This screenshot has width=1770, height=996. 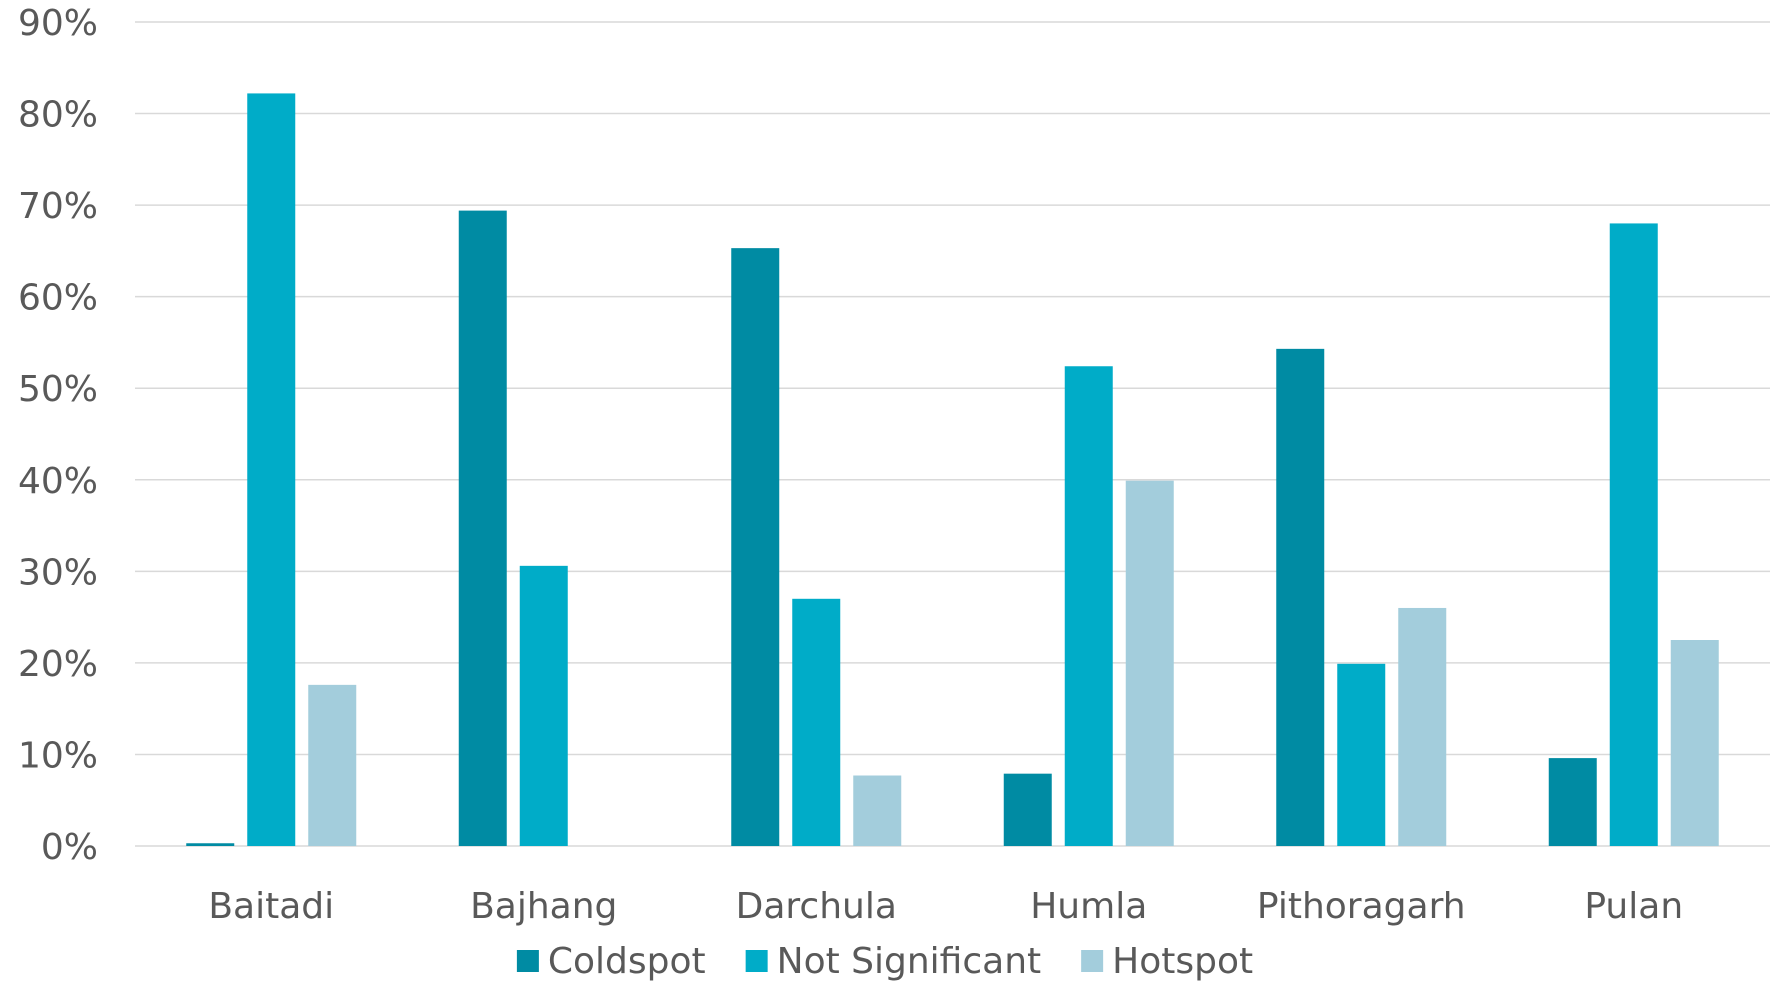 I want to click on bar-baitadi-not-significant, so click(x=271, y=469).